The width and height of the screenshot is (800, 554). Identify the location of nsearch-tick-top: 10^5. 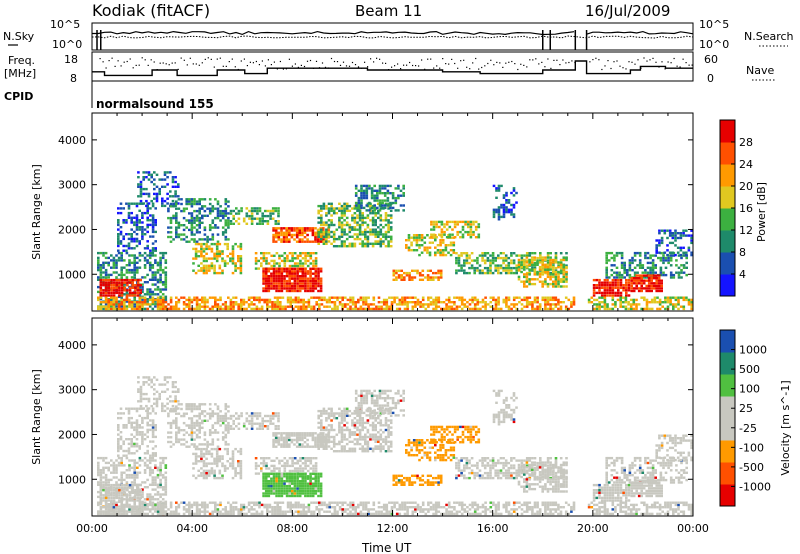
(714, 24).